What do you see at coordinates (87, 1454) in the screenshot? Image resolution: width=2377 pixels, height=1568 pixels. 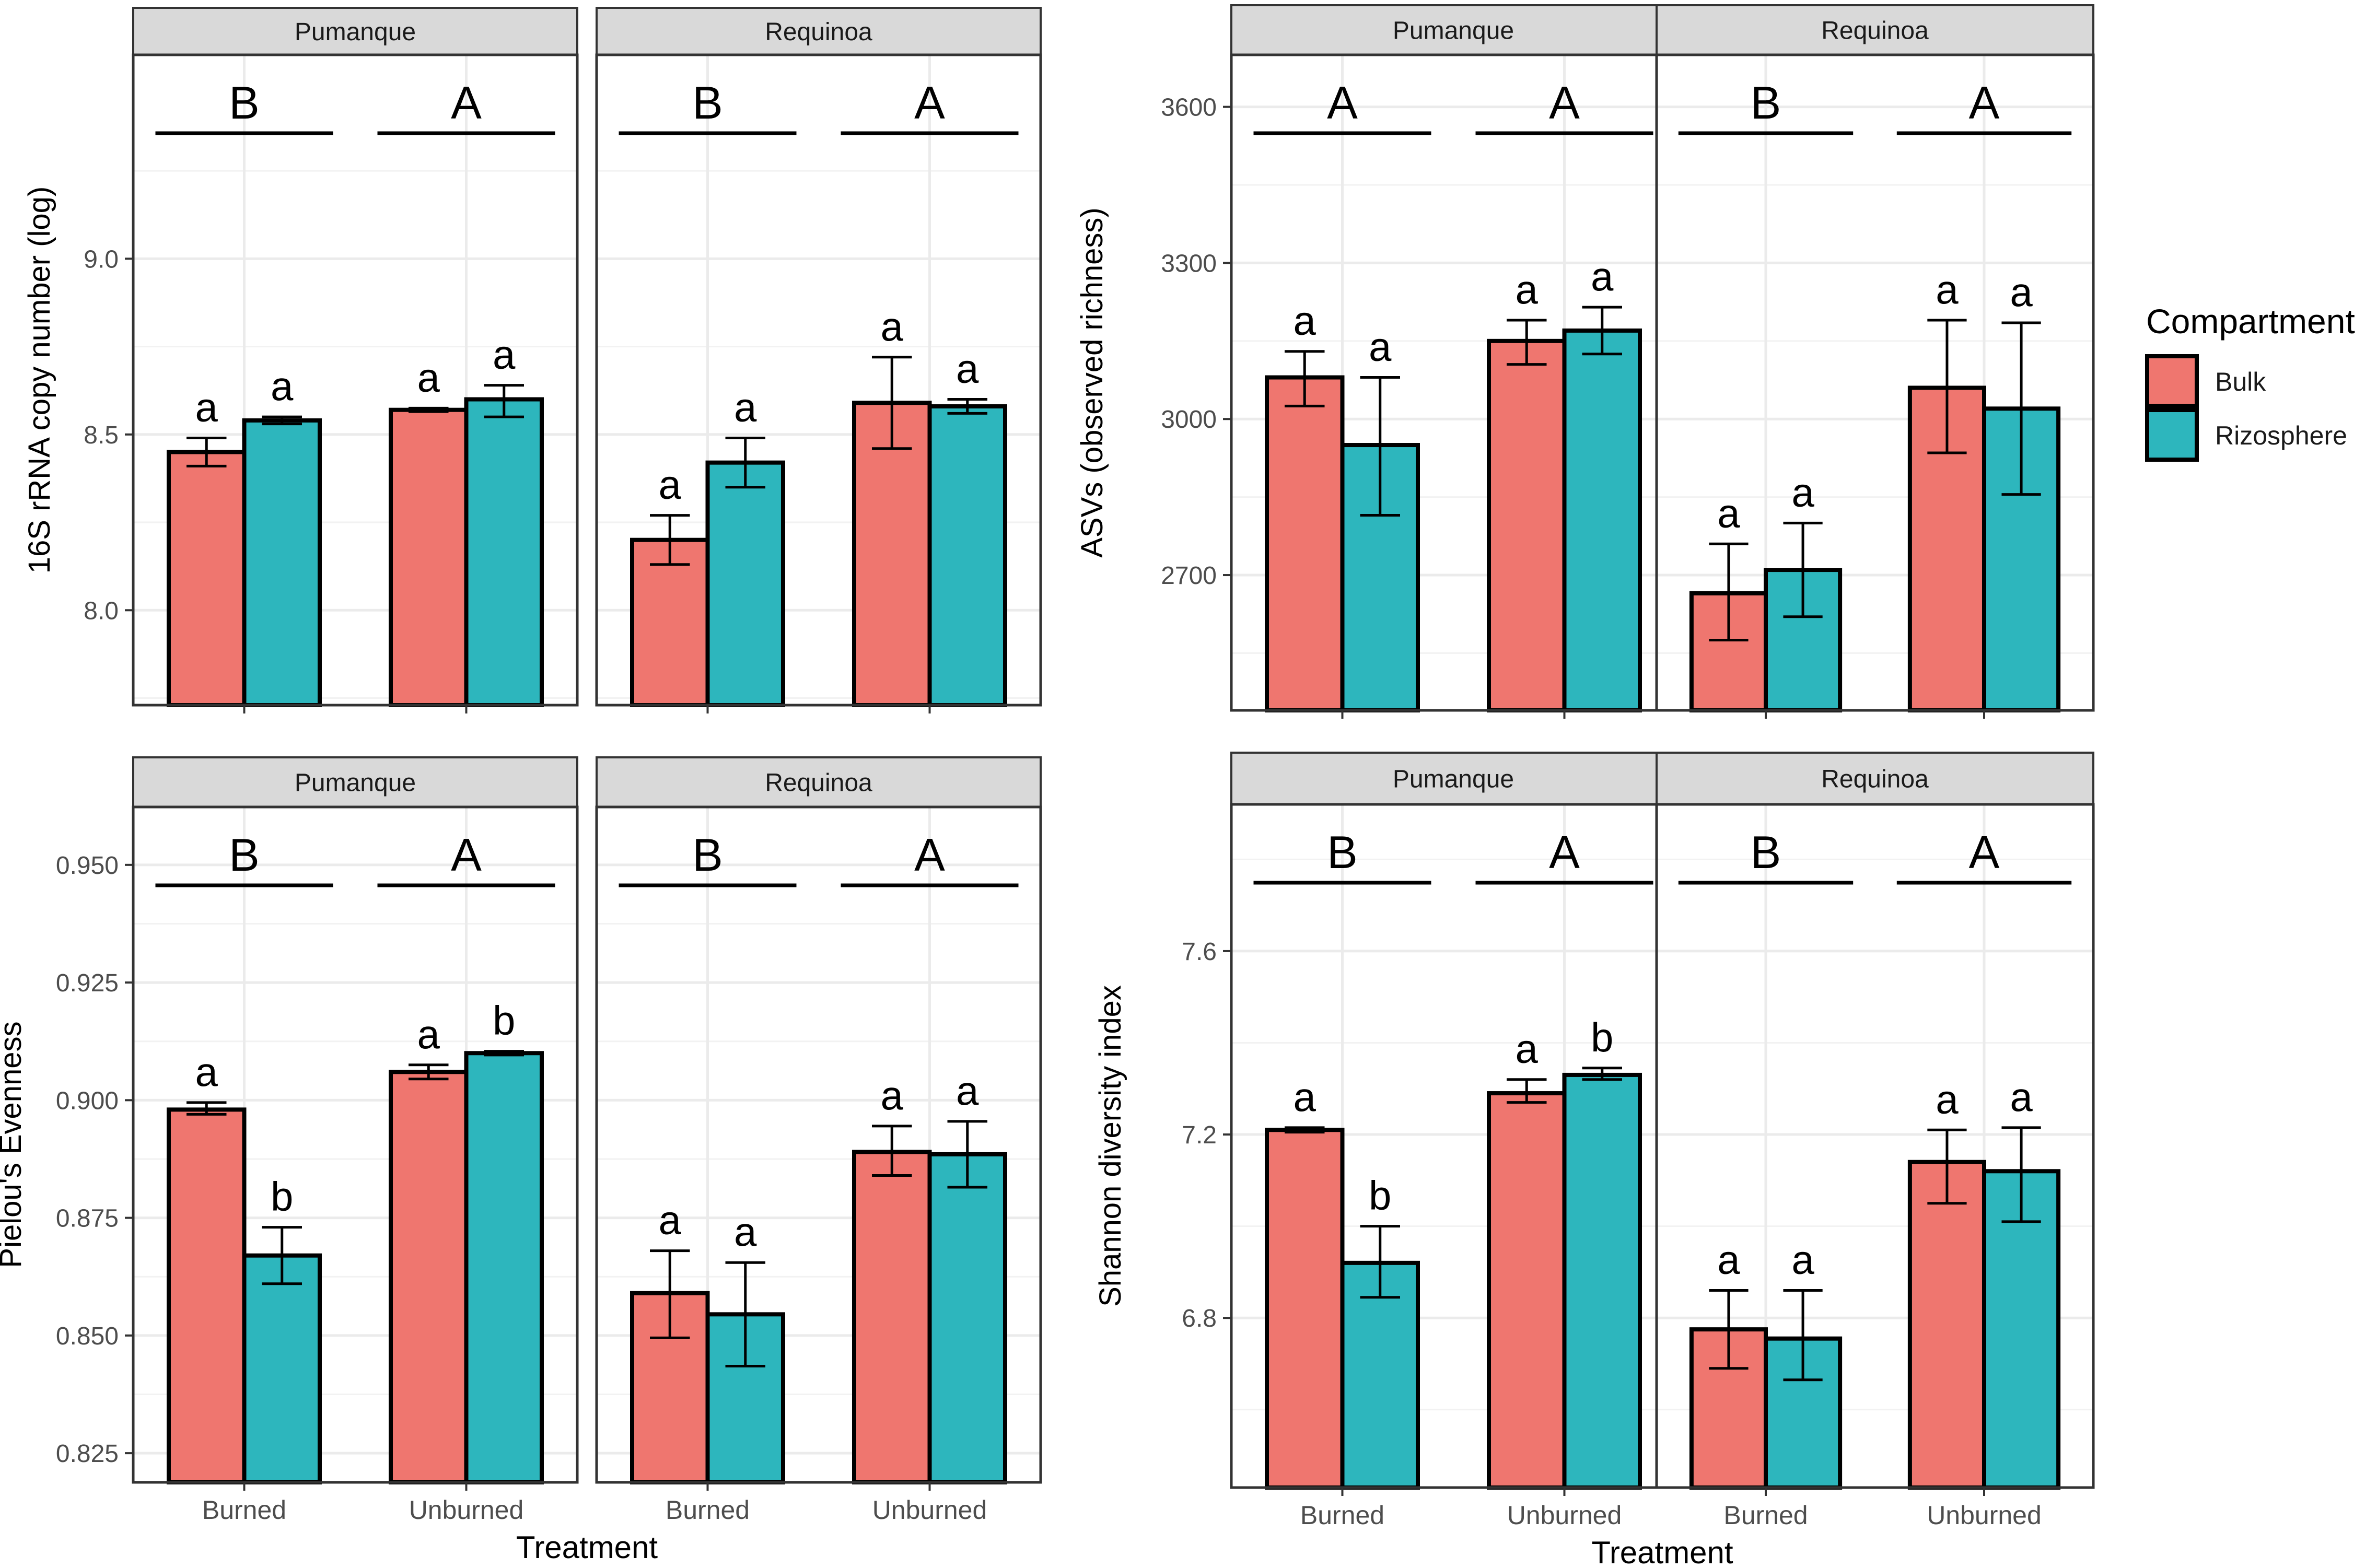 I see `y-tick-label: 0.825` at bounding box center [87, 1454].